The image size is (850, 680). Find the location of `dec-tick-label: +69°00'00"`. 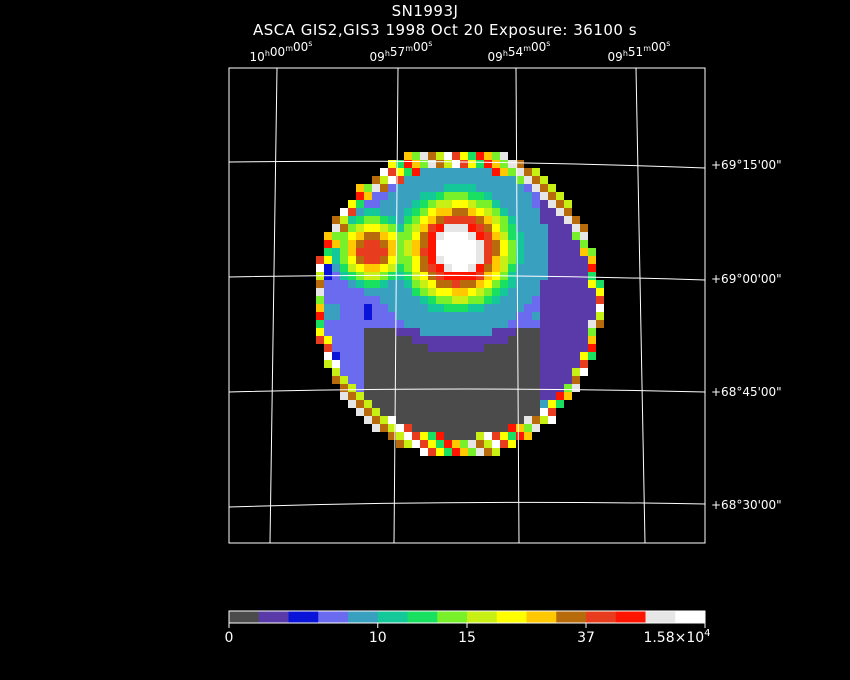

dec-tick-label: +69°00'00" is located at coordinates (746, 279).